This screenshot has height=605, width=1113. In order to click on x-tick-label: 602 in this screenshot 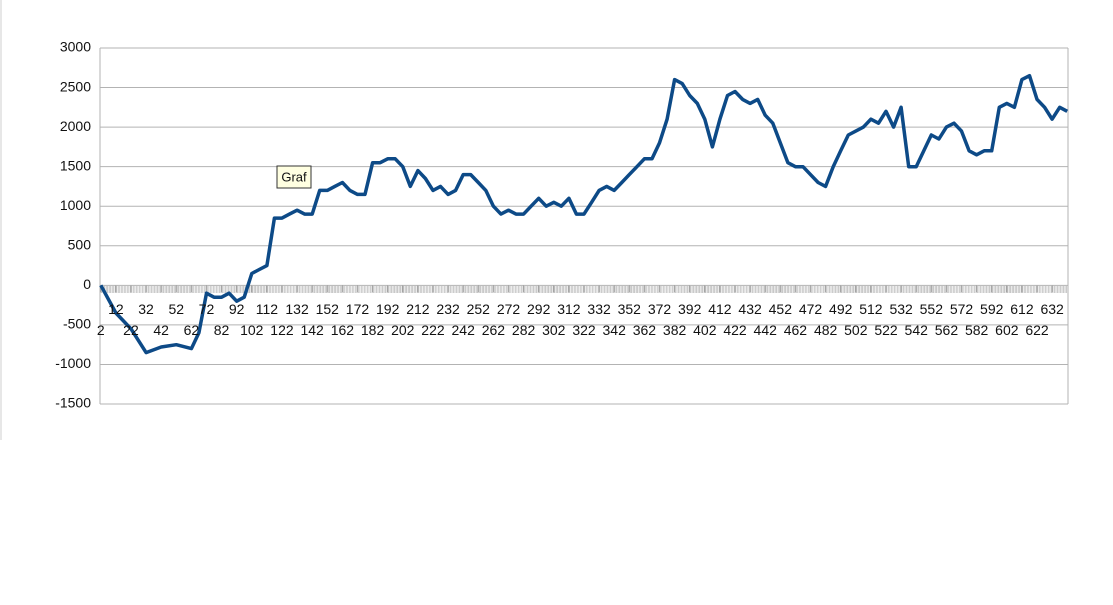, I will do `click(1007, 330)`.